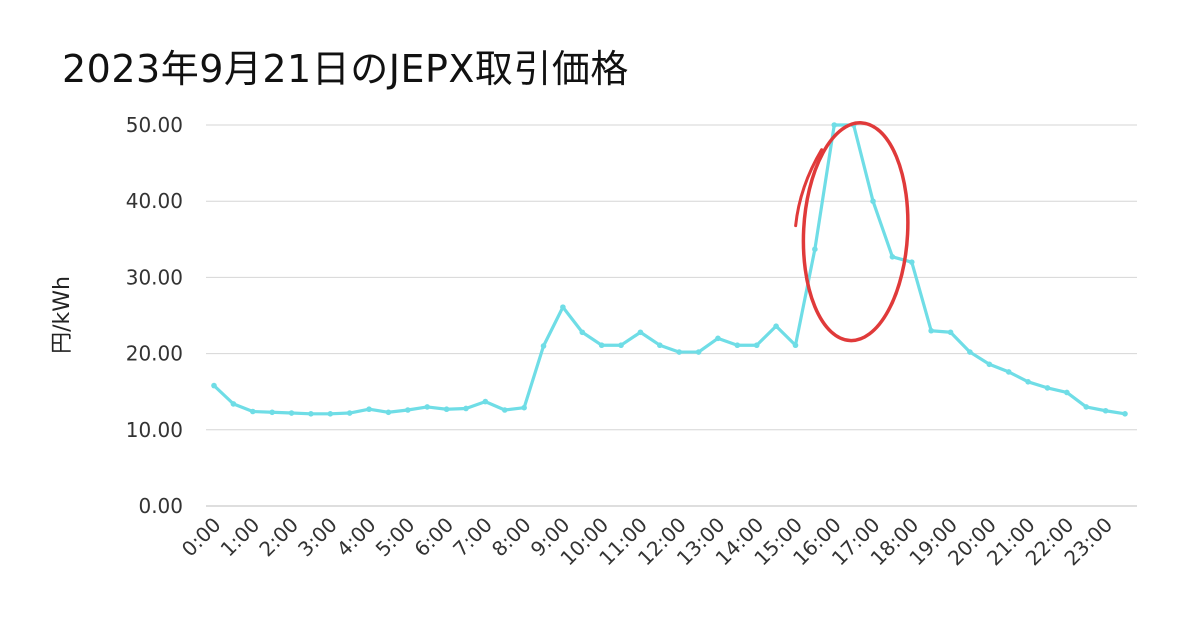  What do you see at coordinates (511, 537) in the screenshot?
I see `x-tick-label: 8:00` at bounding box center [511, 537].